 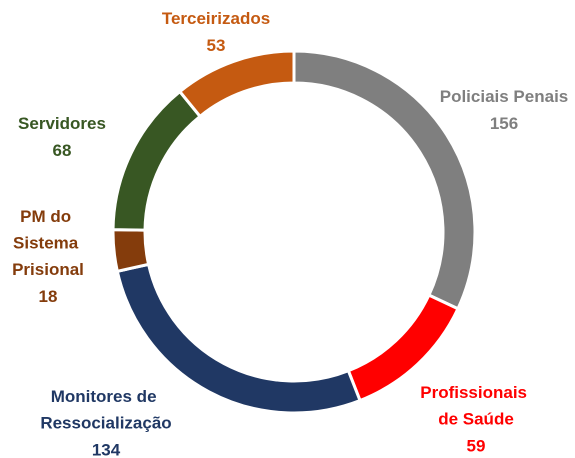 What do you see at coordinates (105, 410) in the screenshot?
I see `category-label: Monitores de Ressocialização` at bounding box center [105, 410].